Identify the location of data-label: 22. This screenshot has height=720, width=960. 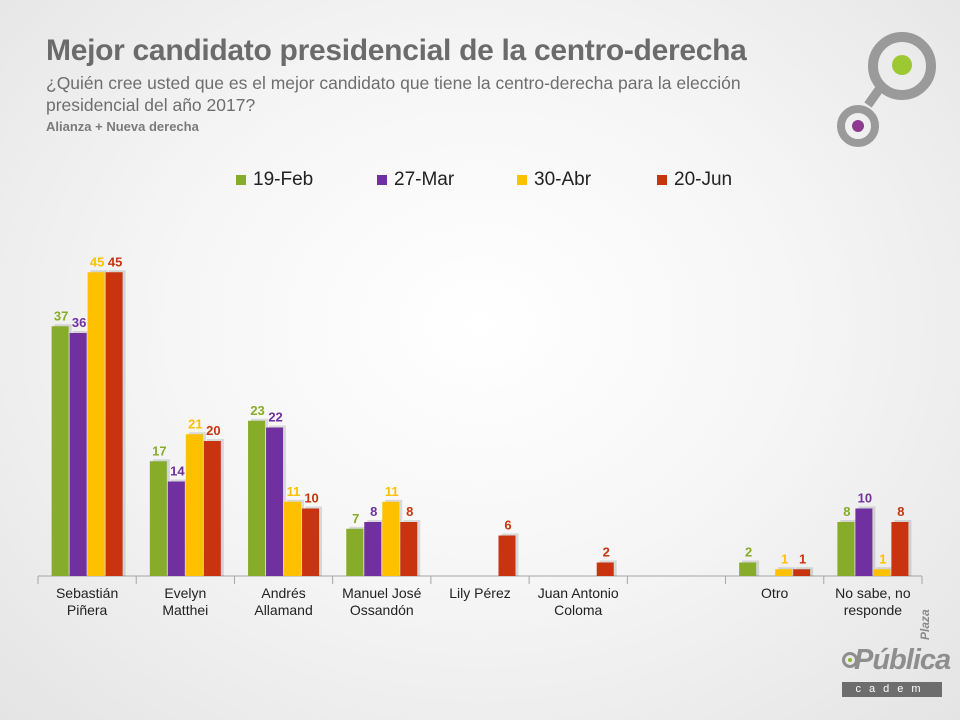
(275, 417).